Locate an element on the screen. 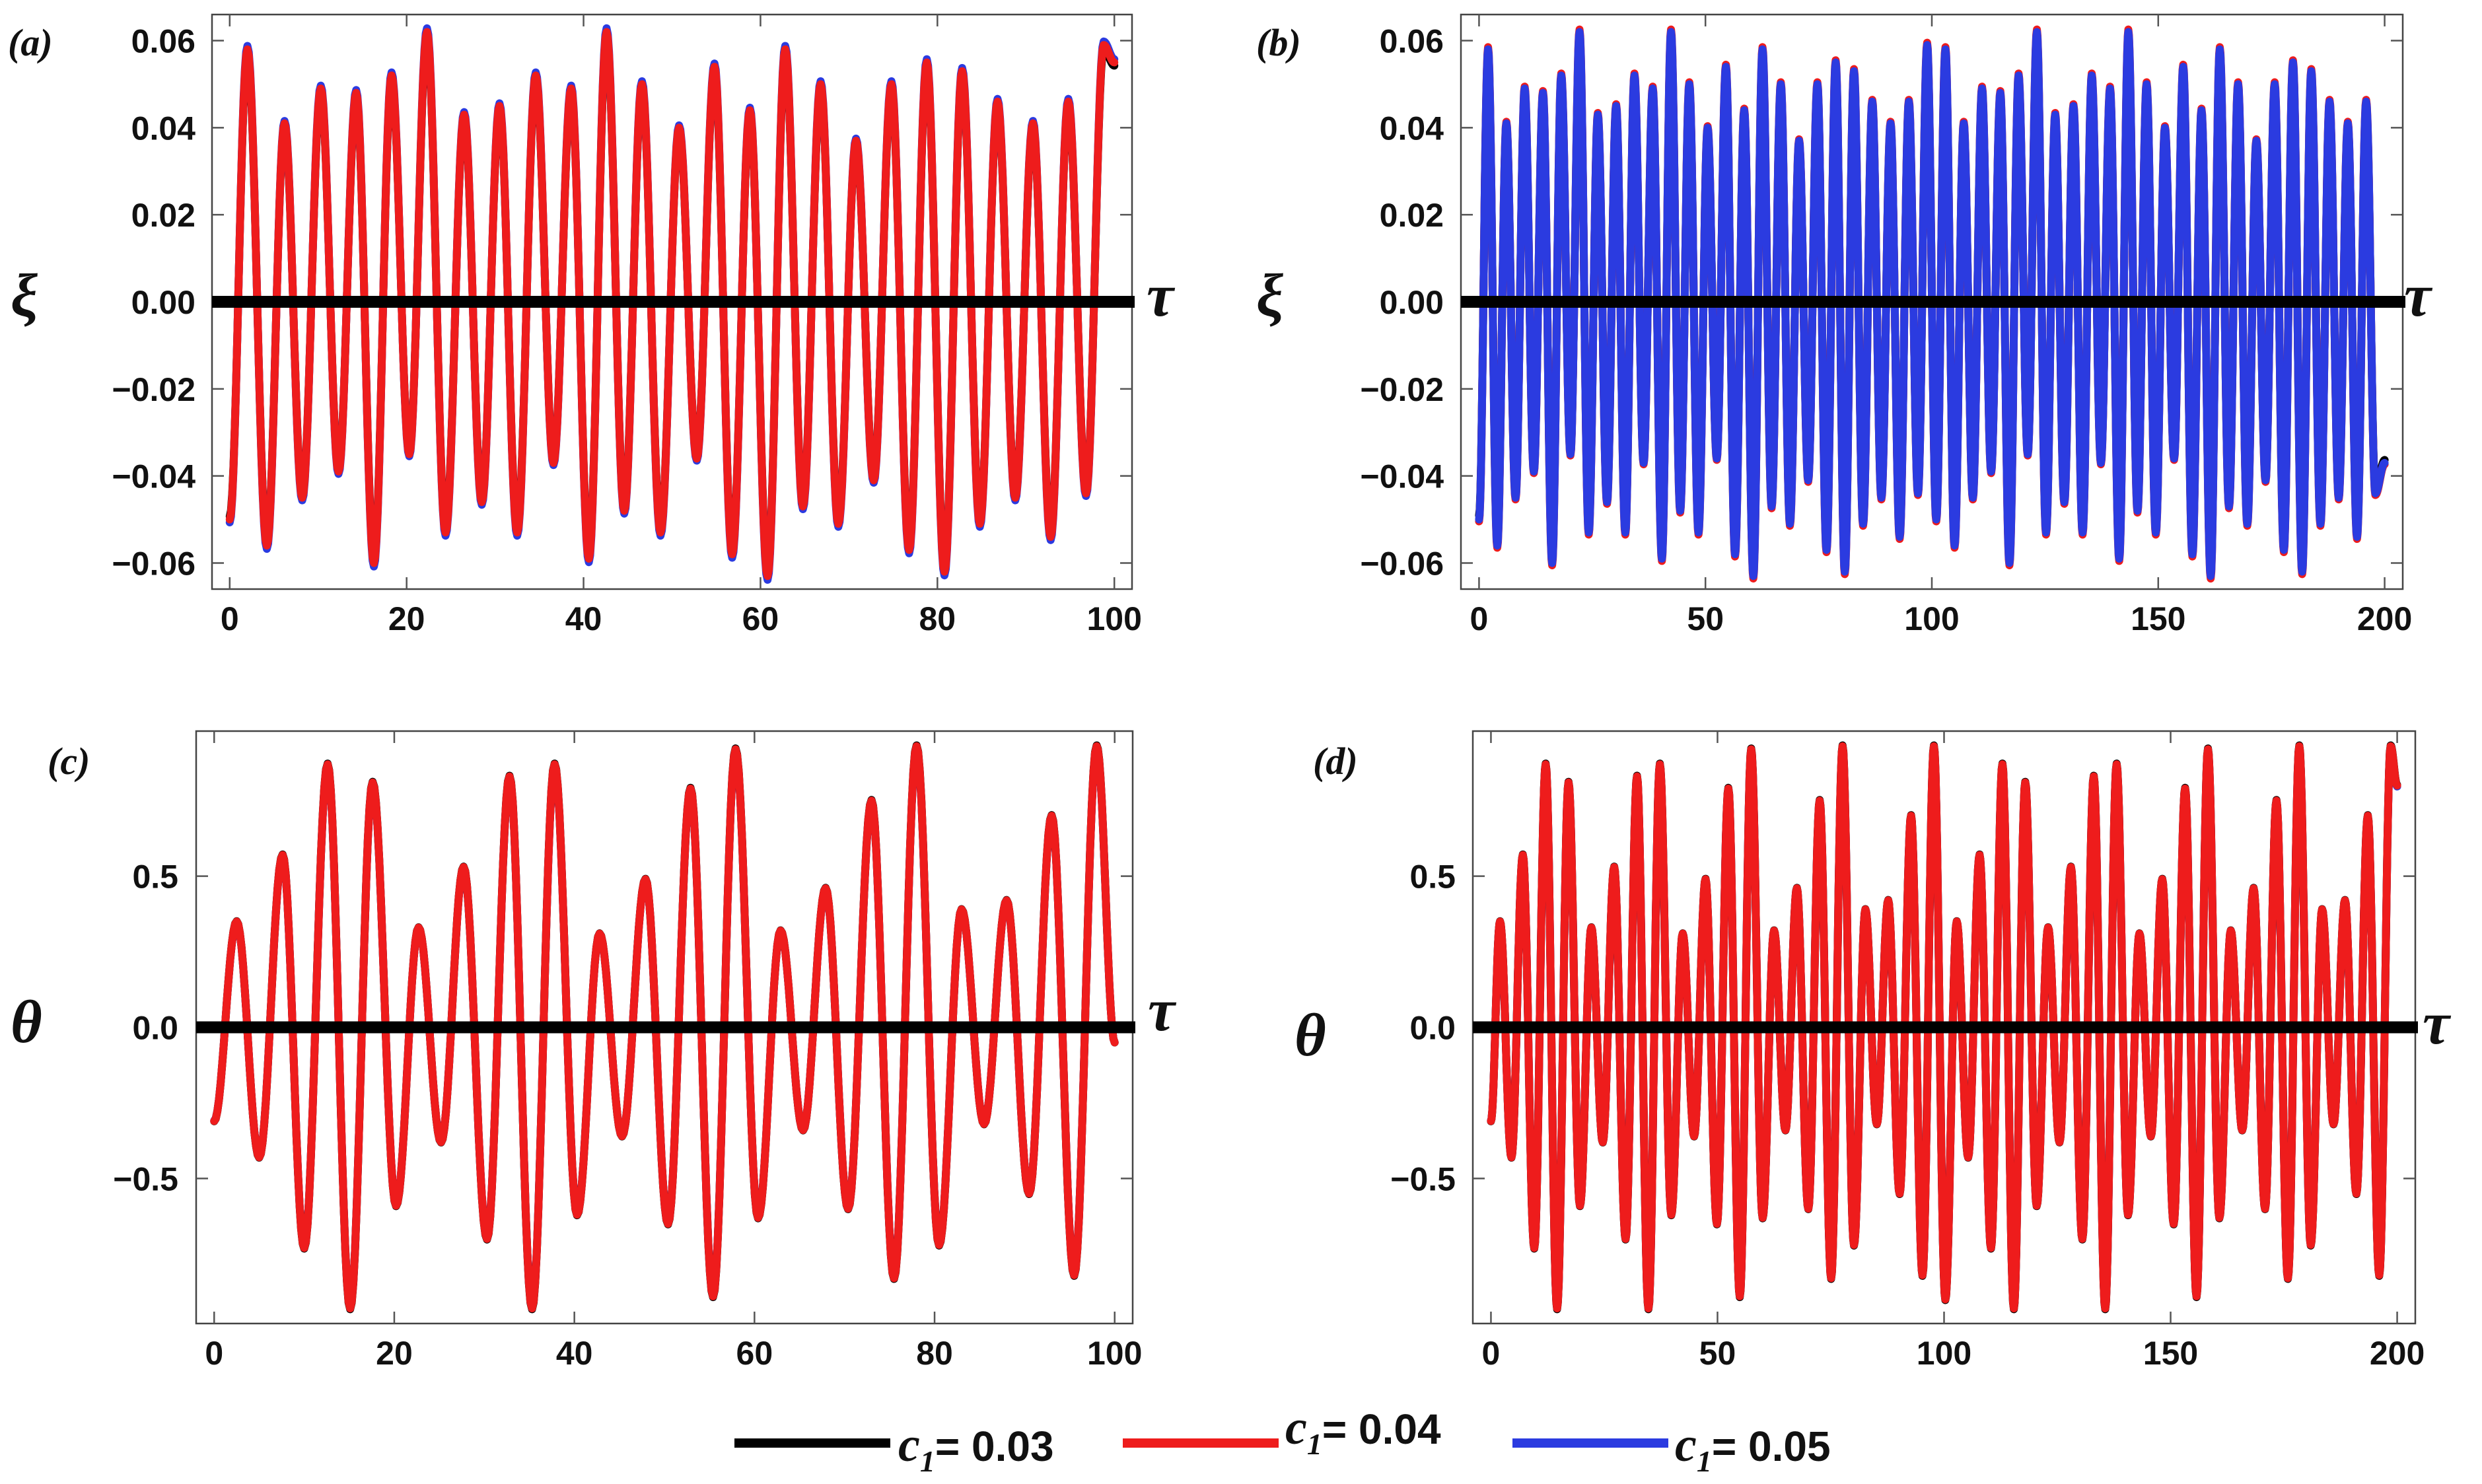 This screenshot has width=2482, height=1484. legend-label-c1-0.05: c1= 0.05 is located at coordinates (1753, 1448).